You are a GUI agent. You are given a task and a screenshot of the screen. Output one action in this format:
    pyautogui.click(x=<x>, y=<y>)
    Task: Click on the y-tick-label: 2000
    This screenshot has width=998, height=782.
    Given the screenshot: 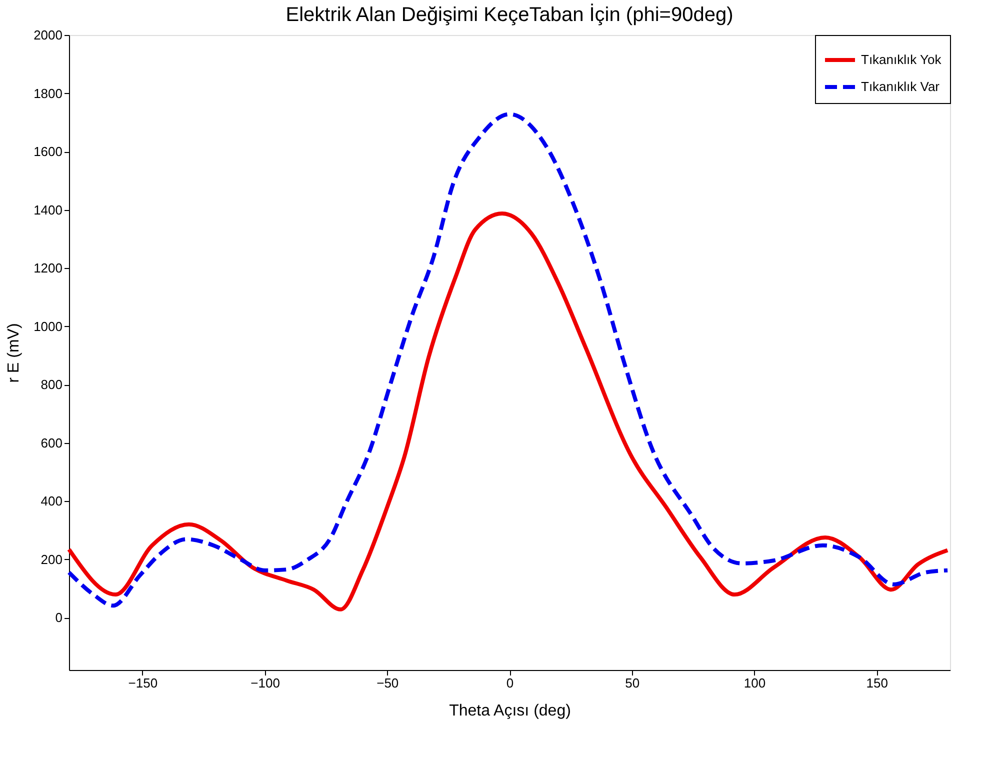 What is the action you would take?
    pyautogui.click(x=48, y=35)
    